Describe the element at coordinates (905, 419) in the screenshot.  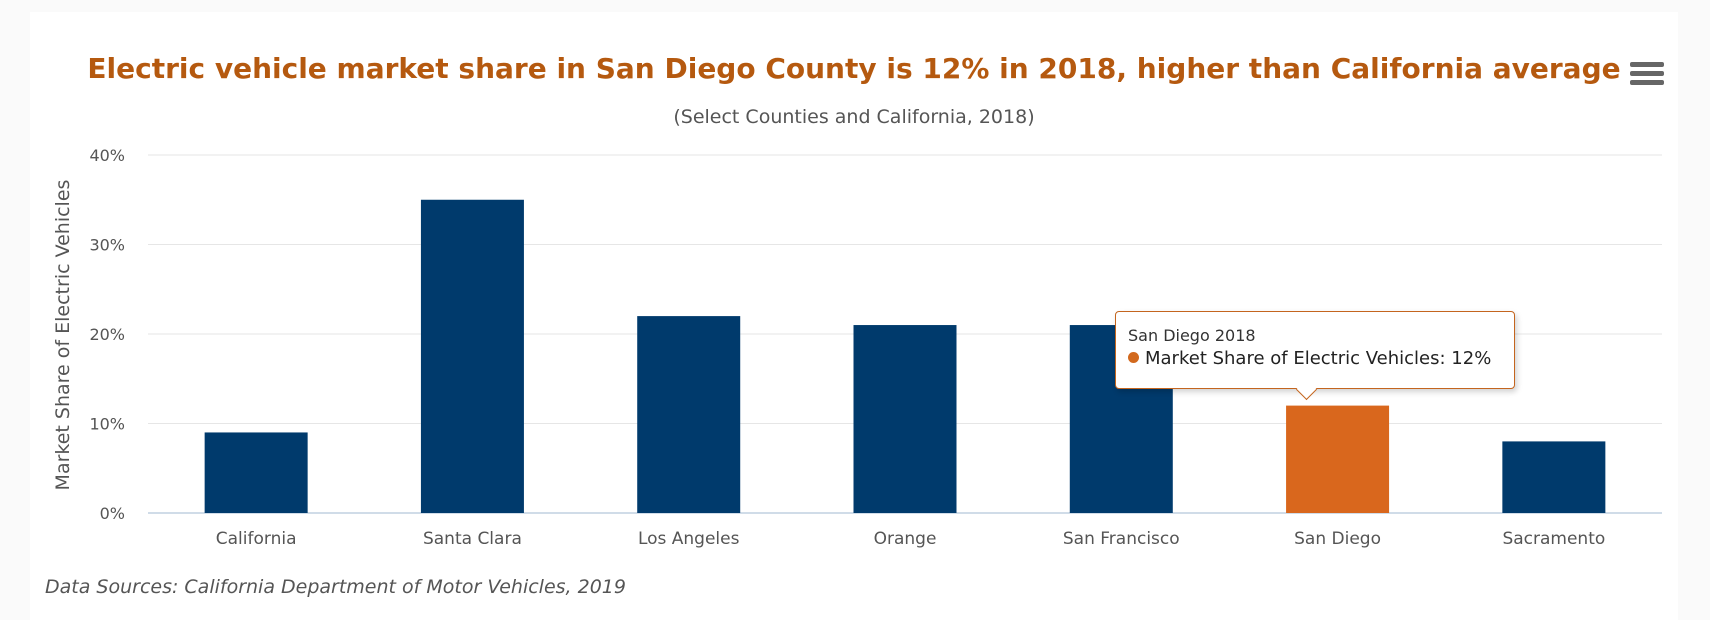
I see `bar-orange` at that location.